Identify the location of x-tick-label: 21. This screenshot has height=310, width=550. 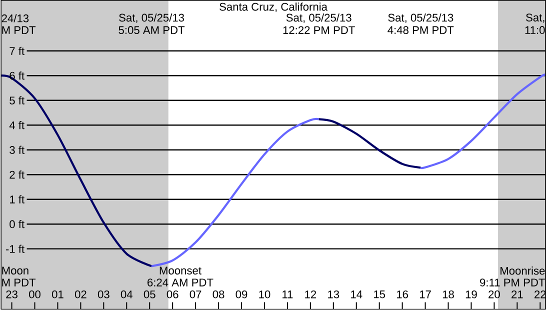
(517, 294).